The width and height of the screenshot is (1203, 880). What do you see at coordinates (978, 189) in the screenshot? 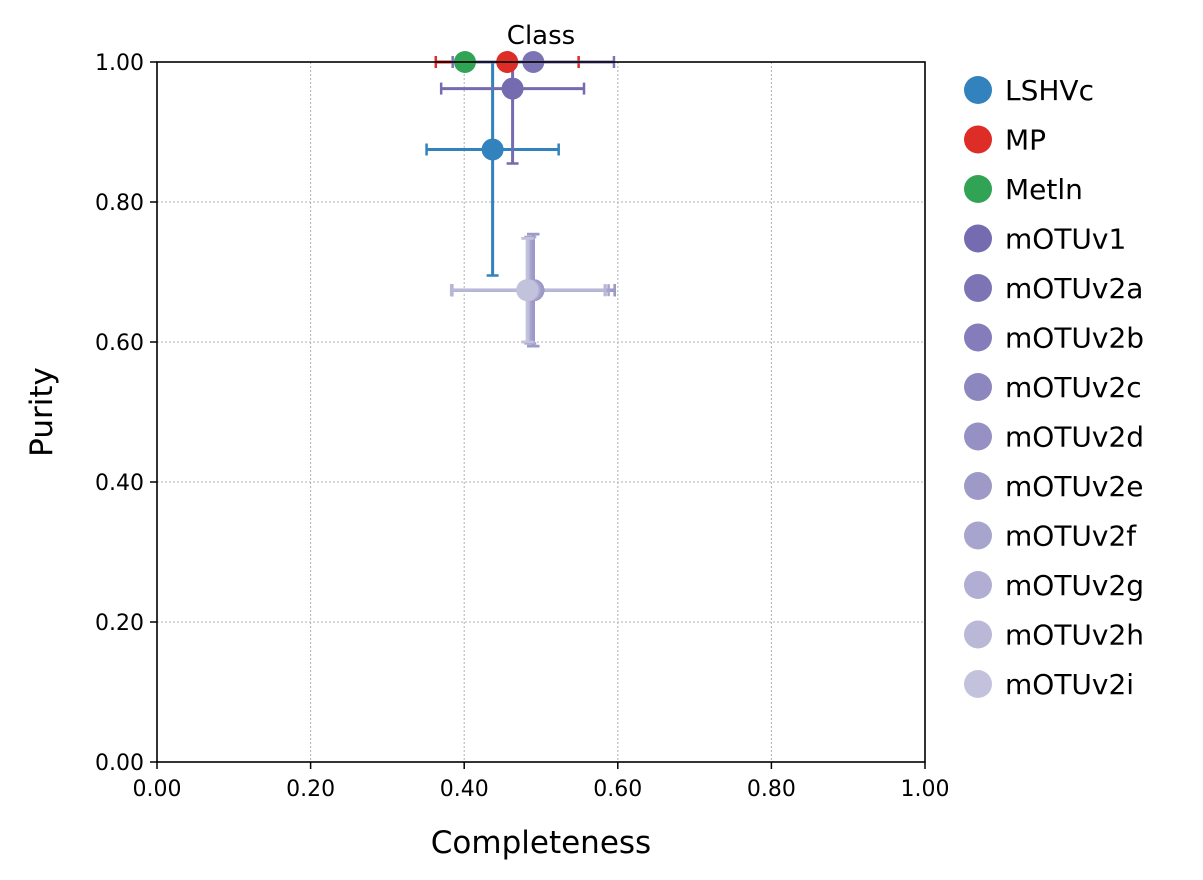
I see `legend-marker-metln` at bounding box center [978, 189].